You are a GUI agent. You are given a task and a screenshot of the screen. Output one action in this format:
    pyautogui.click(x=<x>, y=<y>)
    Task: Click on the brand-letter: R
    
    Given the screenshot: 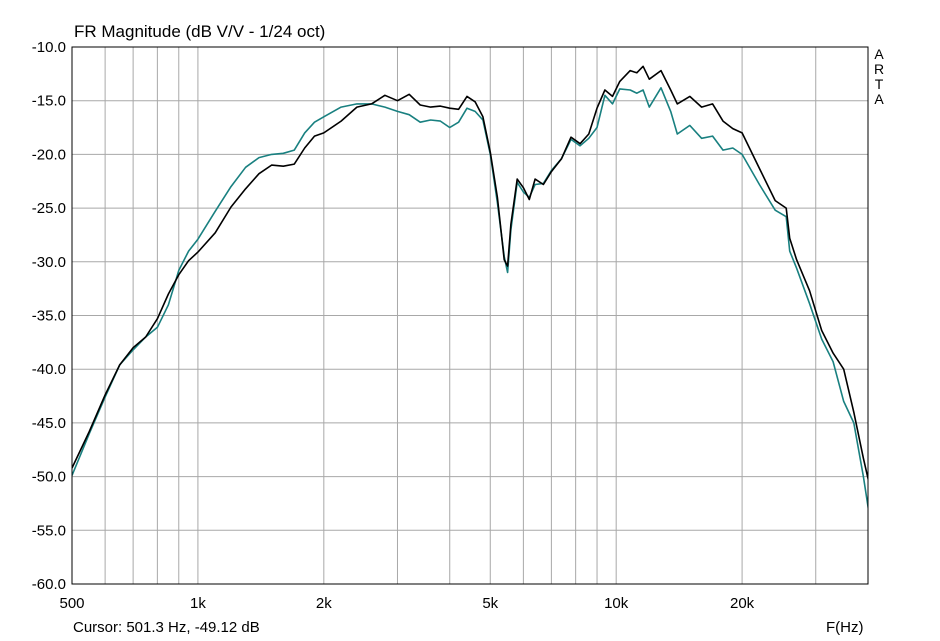 What is the action you would take?
    pyautogui.click(x=879, y=69)
    